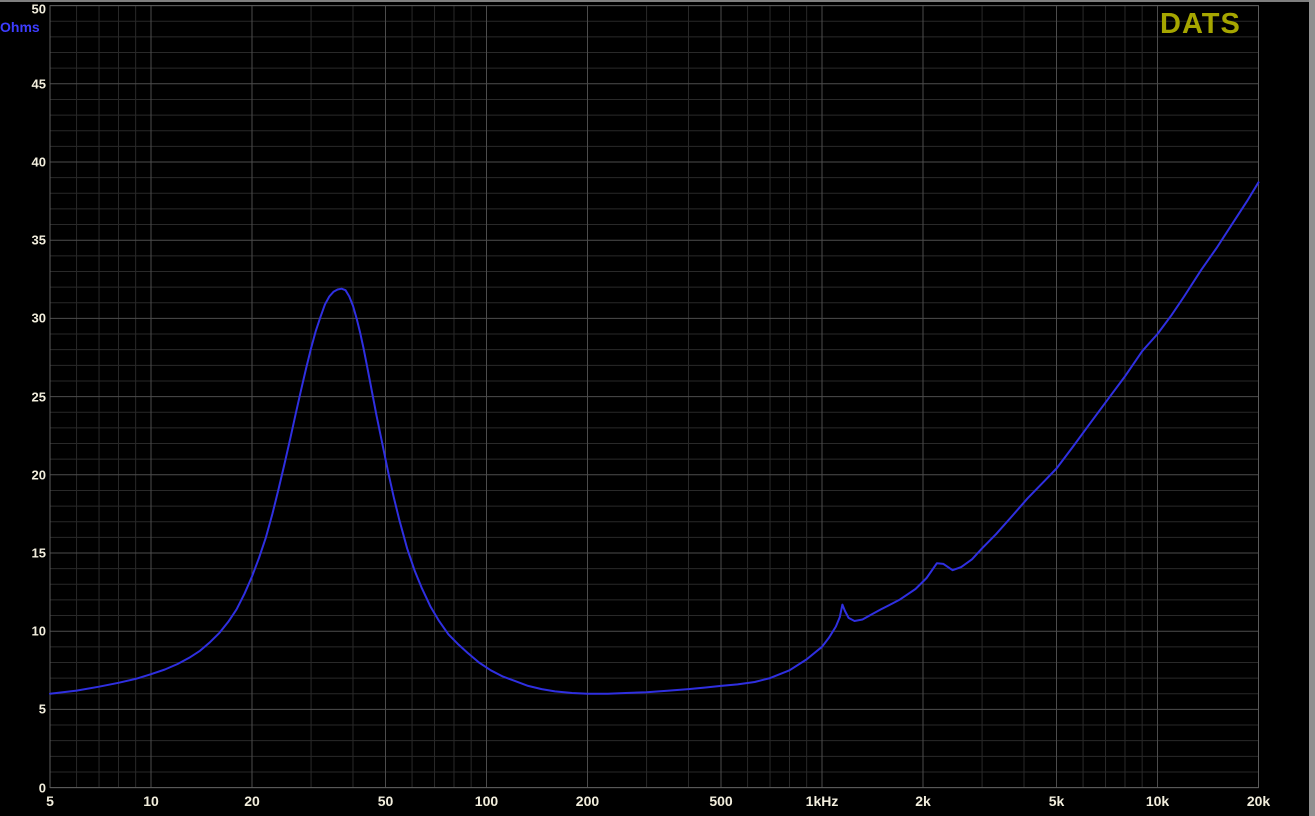 The image size is (1315, 816). Describe the element at coordinates (385, 801) in the screenshot. I see `x-tick-label: 50` at that location.